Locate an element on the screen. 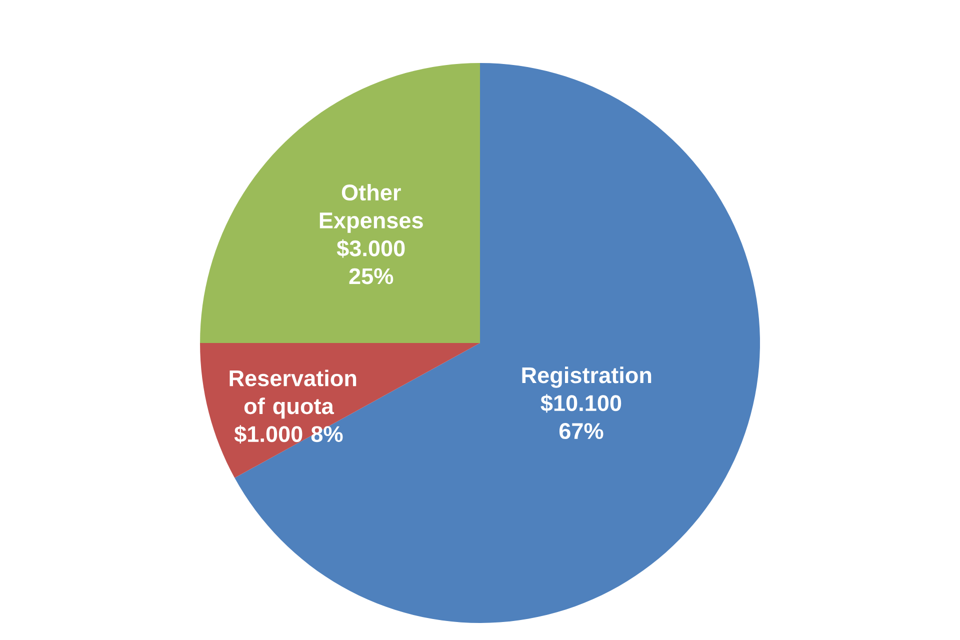 This screenshot has width=960, height=640. slice-label: Other Expenses is located at coordinates (371, 208).